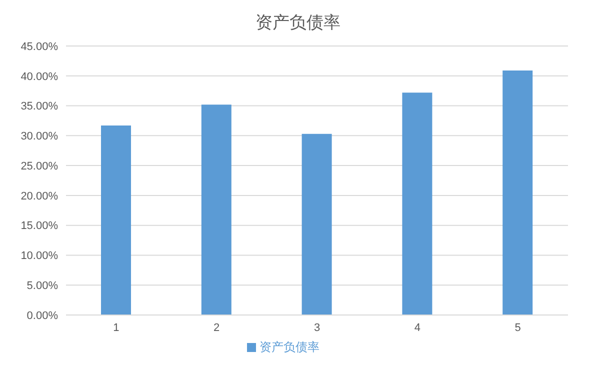 The image size is (596, 370). I want to click on y-tick-label: 0.00%, so click(42, 316).